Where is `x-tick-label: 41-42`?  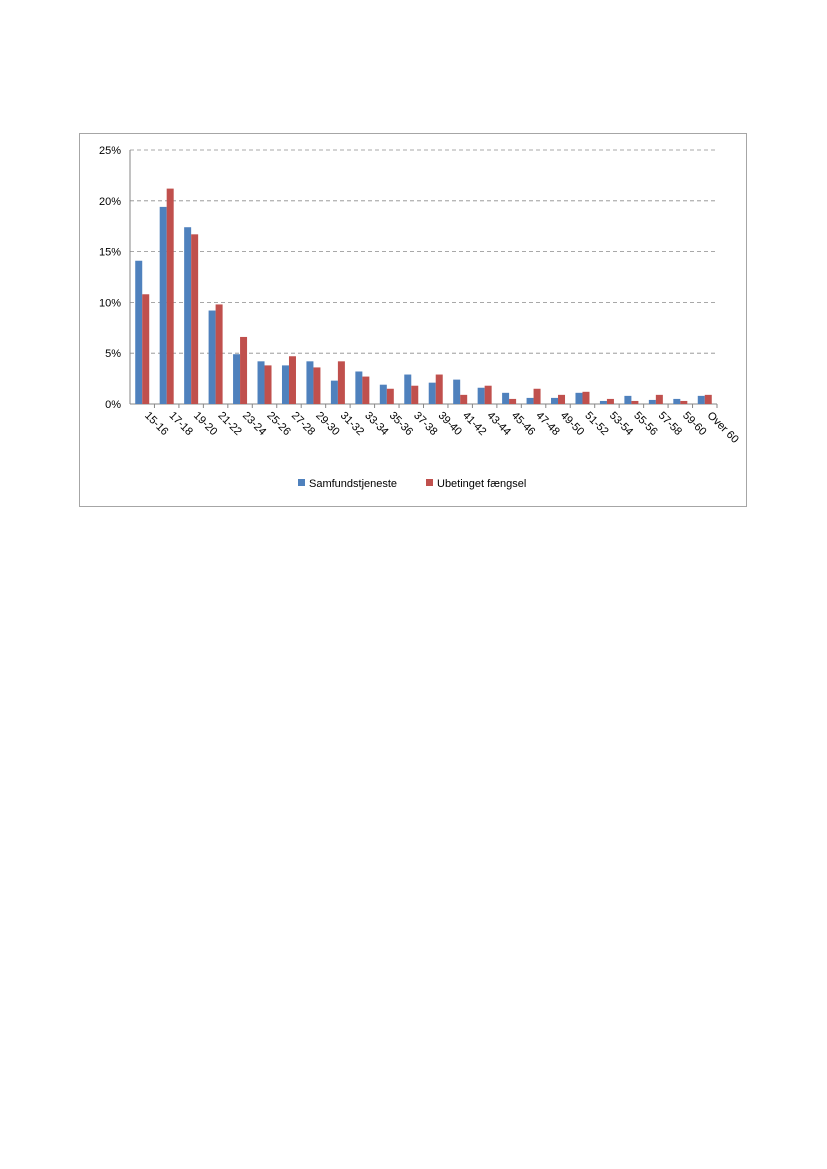
x-tick-label: 41-42 is located at coordinates (474, 424).